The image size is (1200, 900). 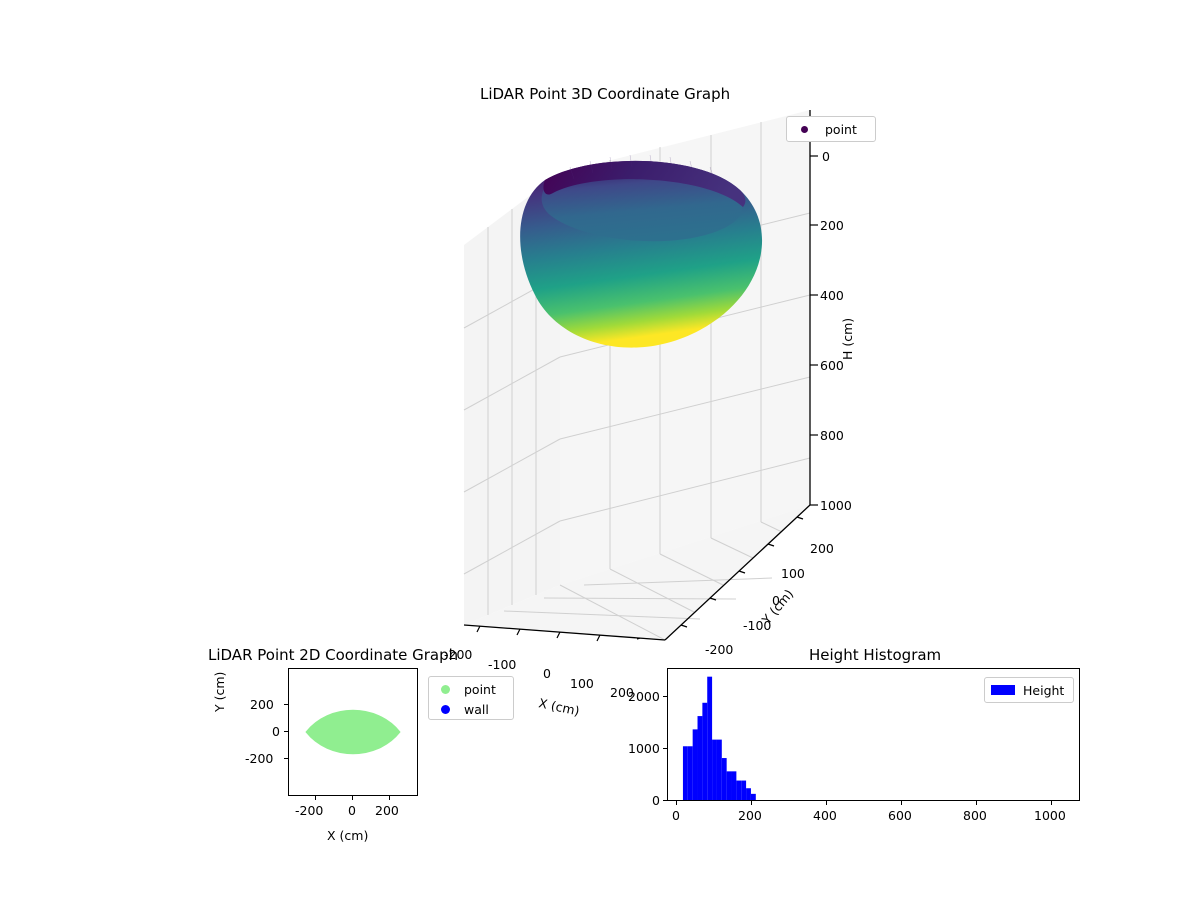 What do you see at coordinates (502, 664) in the screenshot?
I see `xtick-3d-1: -100` at bounding box center [502, 664].